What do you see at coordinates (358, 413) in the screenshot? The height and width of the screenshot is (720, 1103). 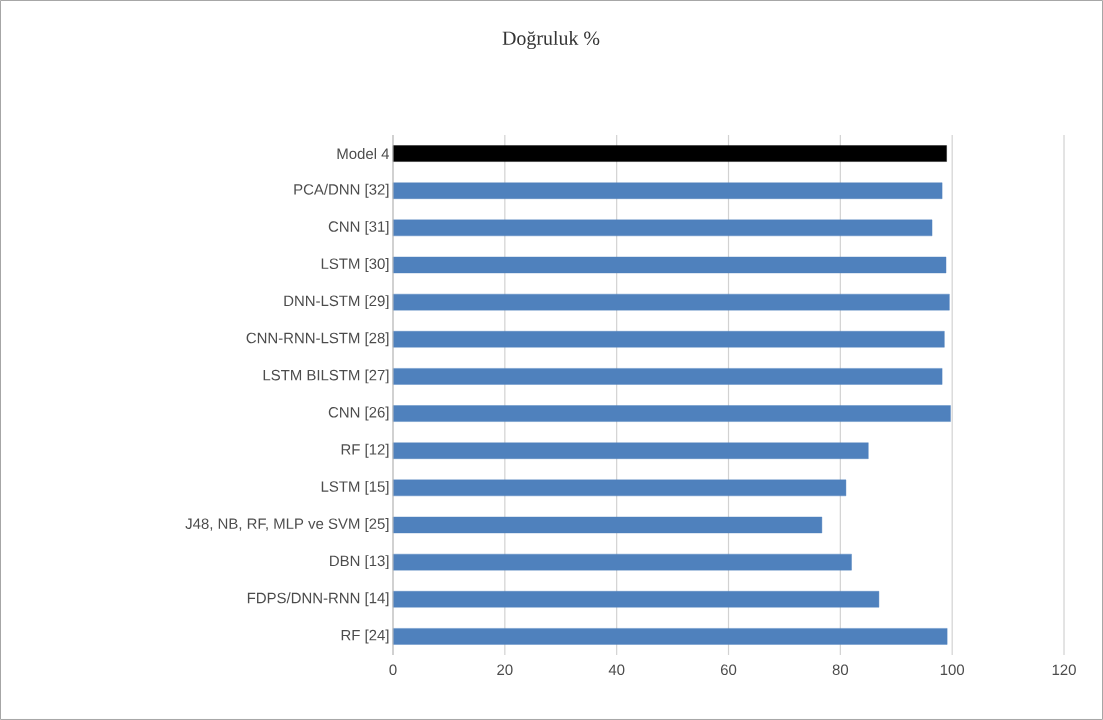 I see `y-tick-label: CNN [26]` at bounding box center [358, 413].